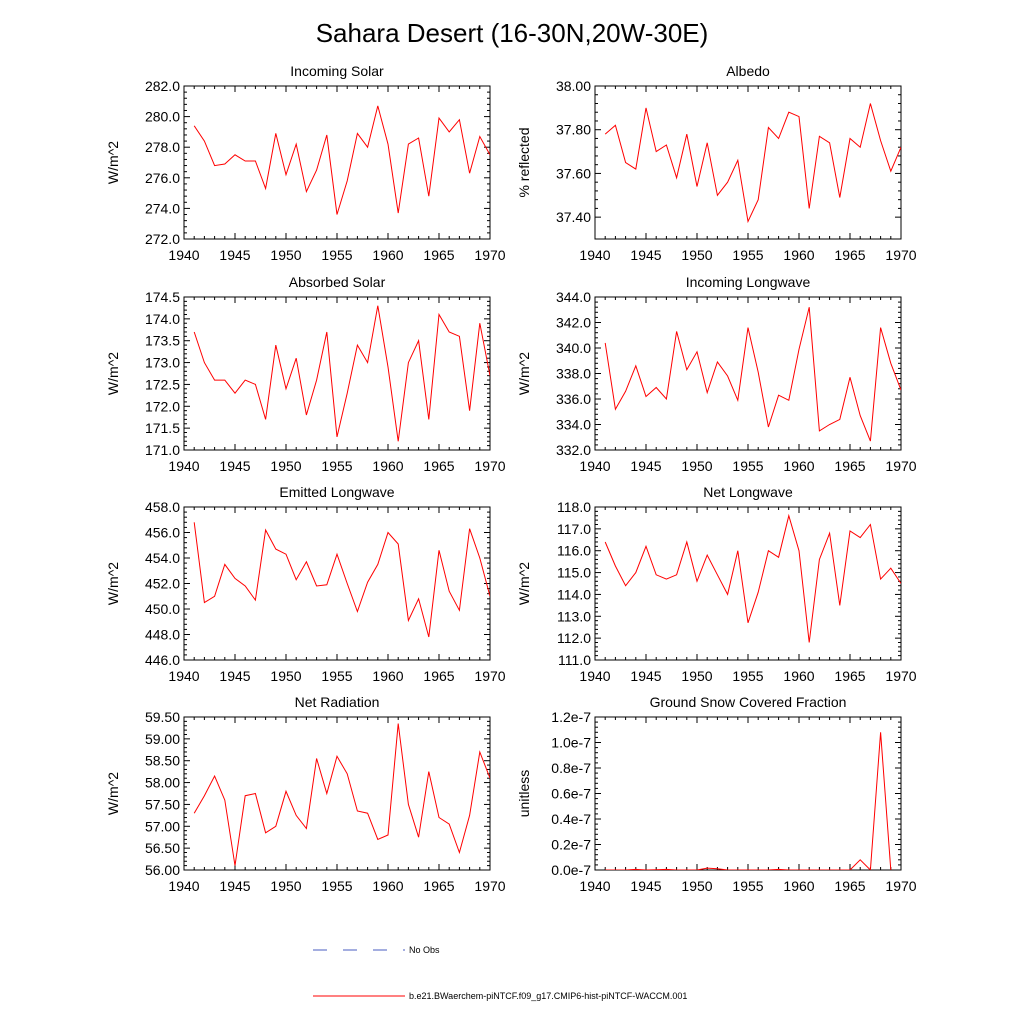 The image size is (1024, 1024). Describe the element at coordinates (571, 743) in the screenshot. I see `y-tick-label: 1.0e-7` at that location.